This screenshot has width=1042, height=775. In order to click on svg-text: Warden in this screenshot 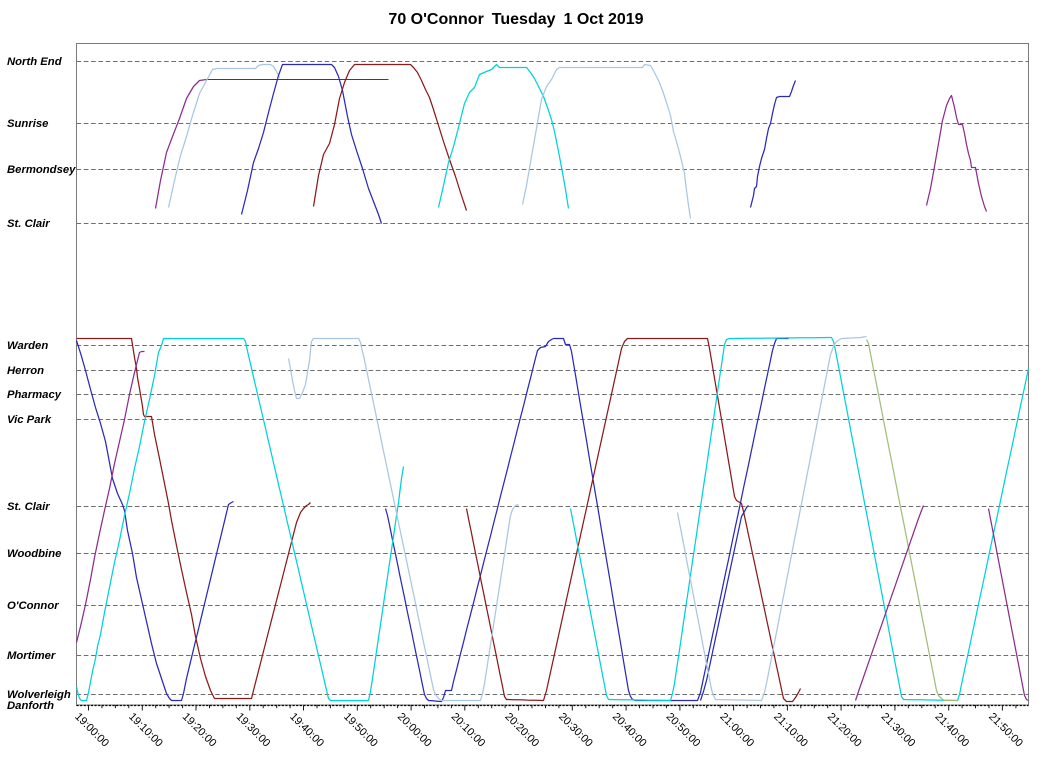, I will do `click(27, 346)`.